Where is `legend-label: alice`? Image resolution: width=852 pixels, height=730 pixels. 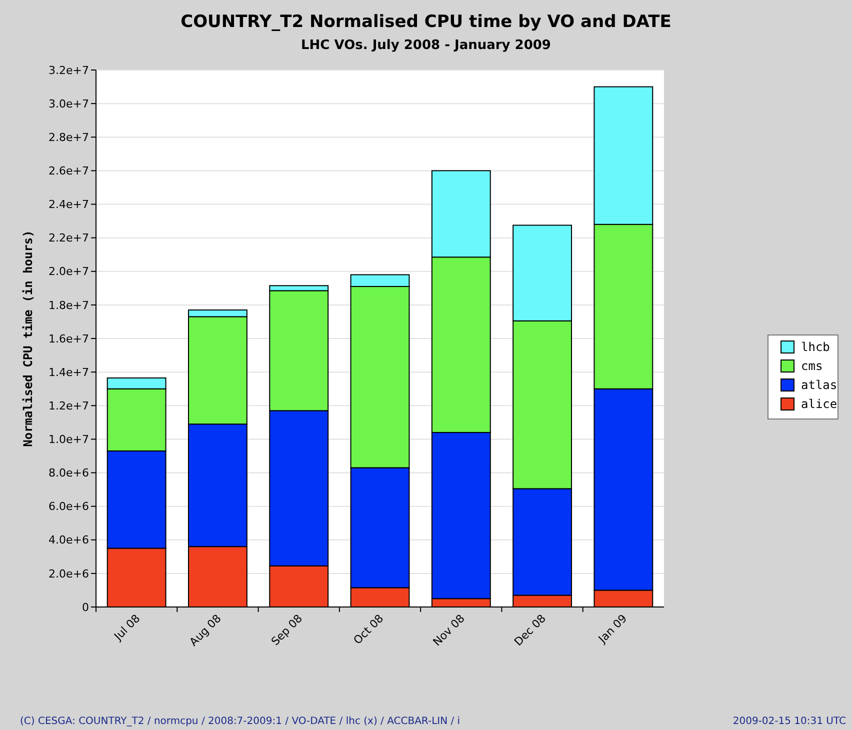
legend-label: alice is located at coordinates (819, 404).